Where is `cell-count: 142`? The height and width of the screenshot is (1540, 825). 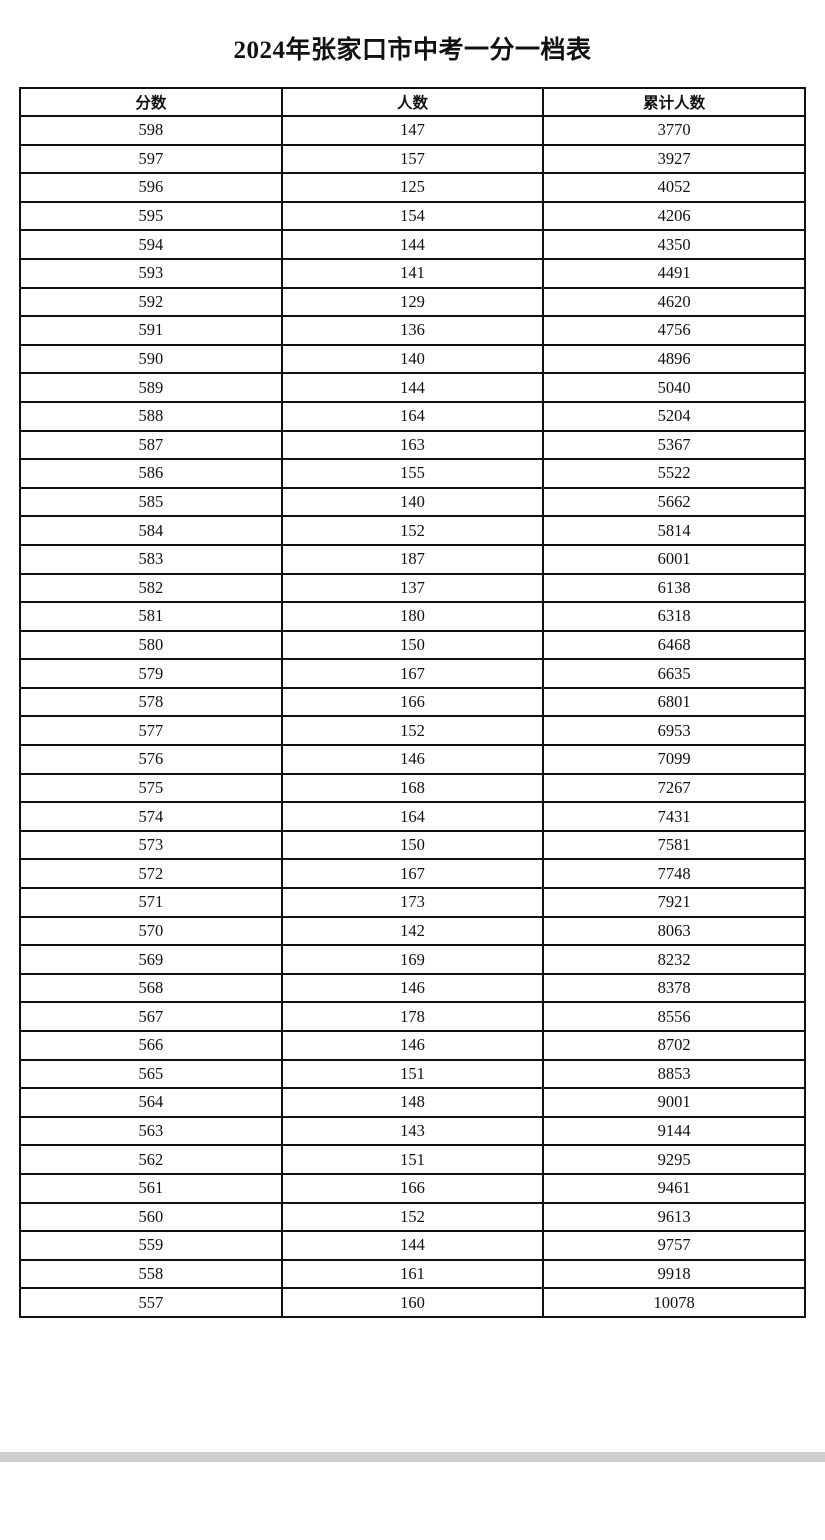
cell-count: 142 is located at coordinates (412, 931).